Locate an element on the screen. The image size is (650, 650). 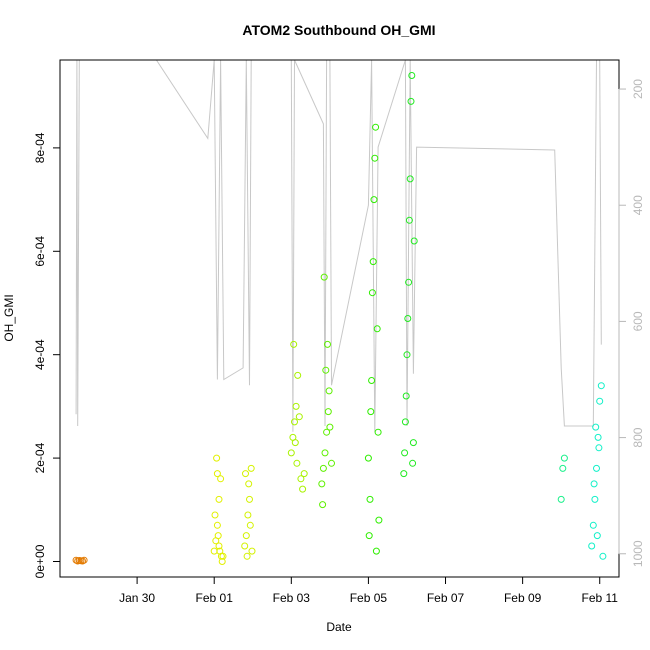
y2-tick-label: 600 is located at coordinates (638, 321).